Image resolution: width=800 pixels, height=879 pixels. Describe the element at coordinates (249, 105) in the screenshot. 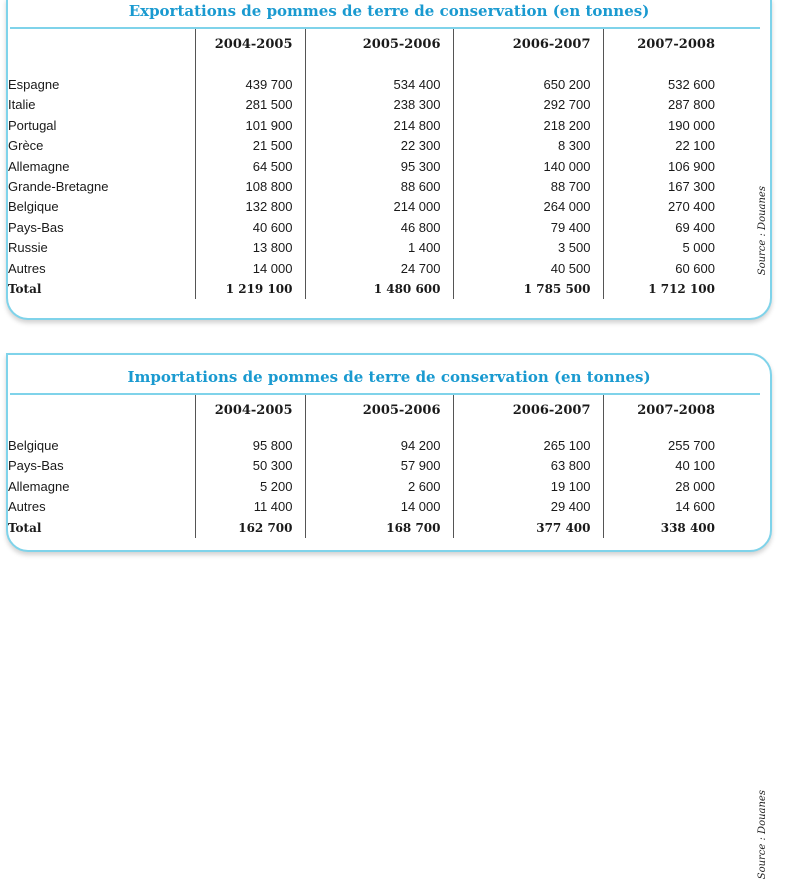

I see `value-cell: 281 500` at that location.